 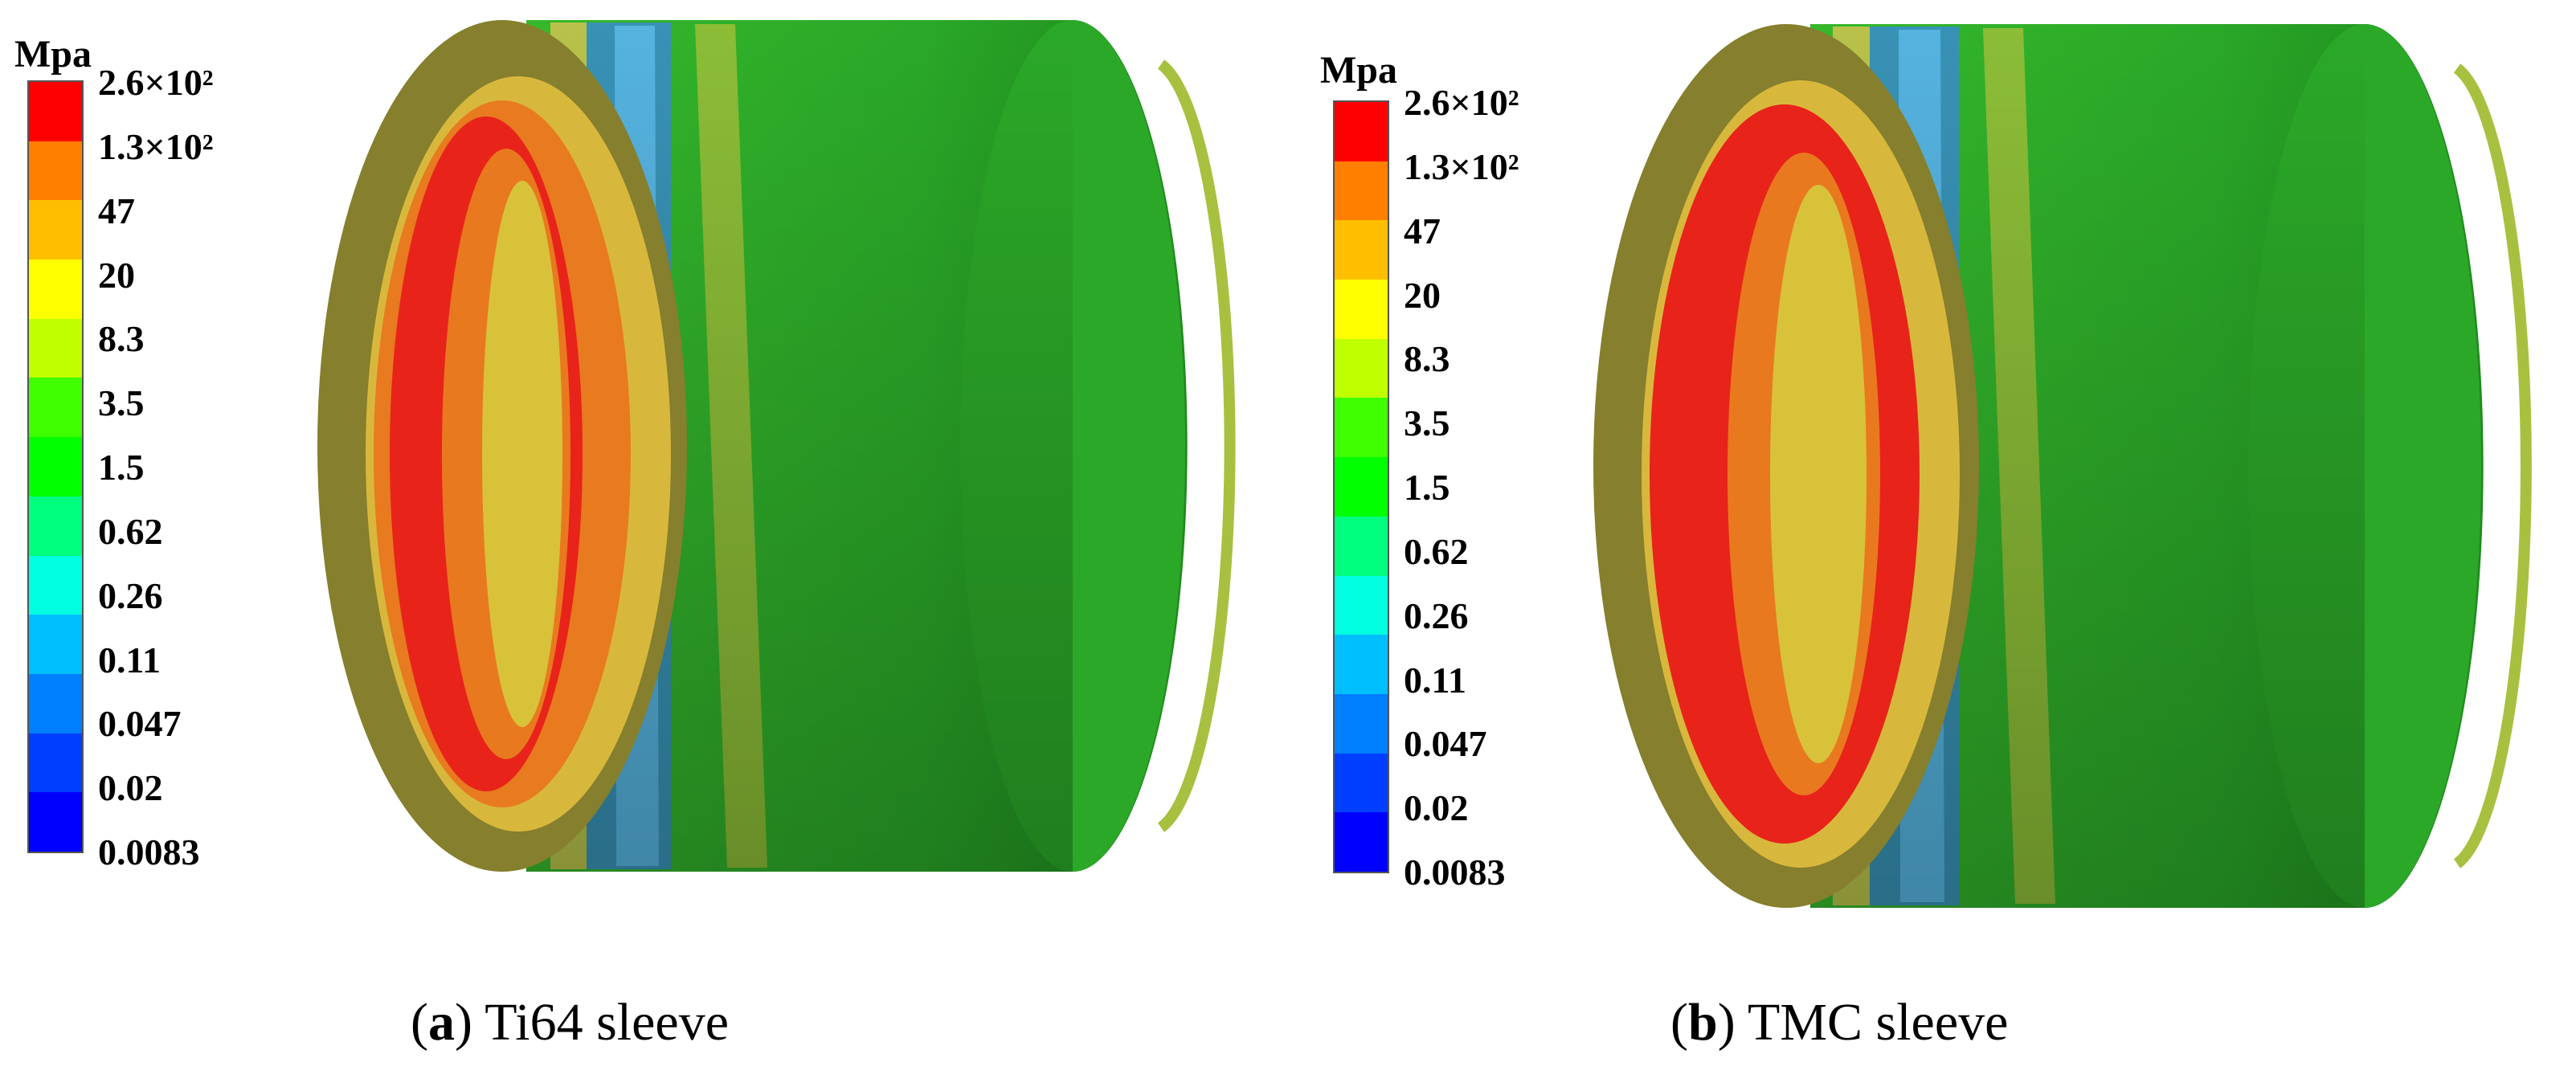 I want to click on caption-letter: b, so click(x=1703, y=1023).